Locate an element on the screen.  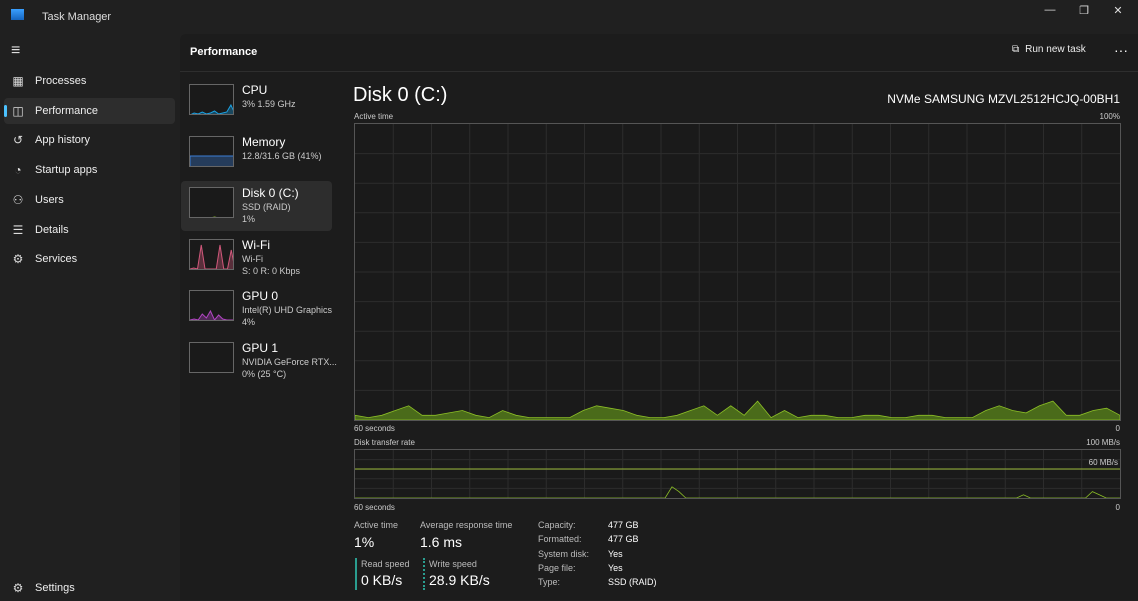
avg-response-value: 1.6 ms is located at coordinates (441, 542).